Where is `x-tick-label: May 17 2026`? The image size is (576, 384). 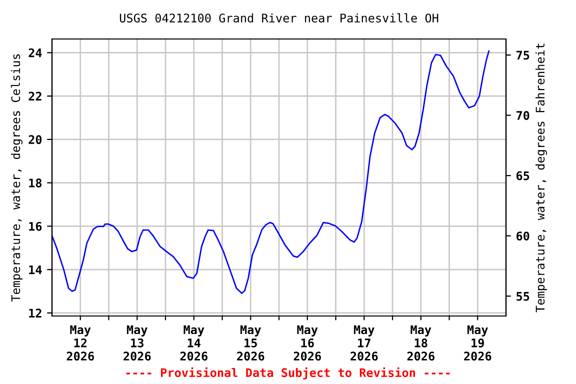 x-tick-label: May 17 2026 is located at coordinates (364, 343).